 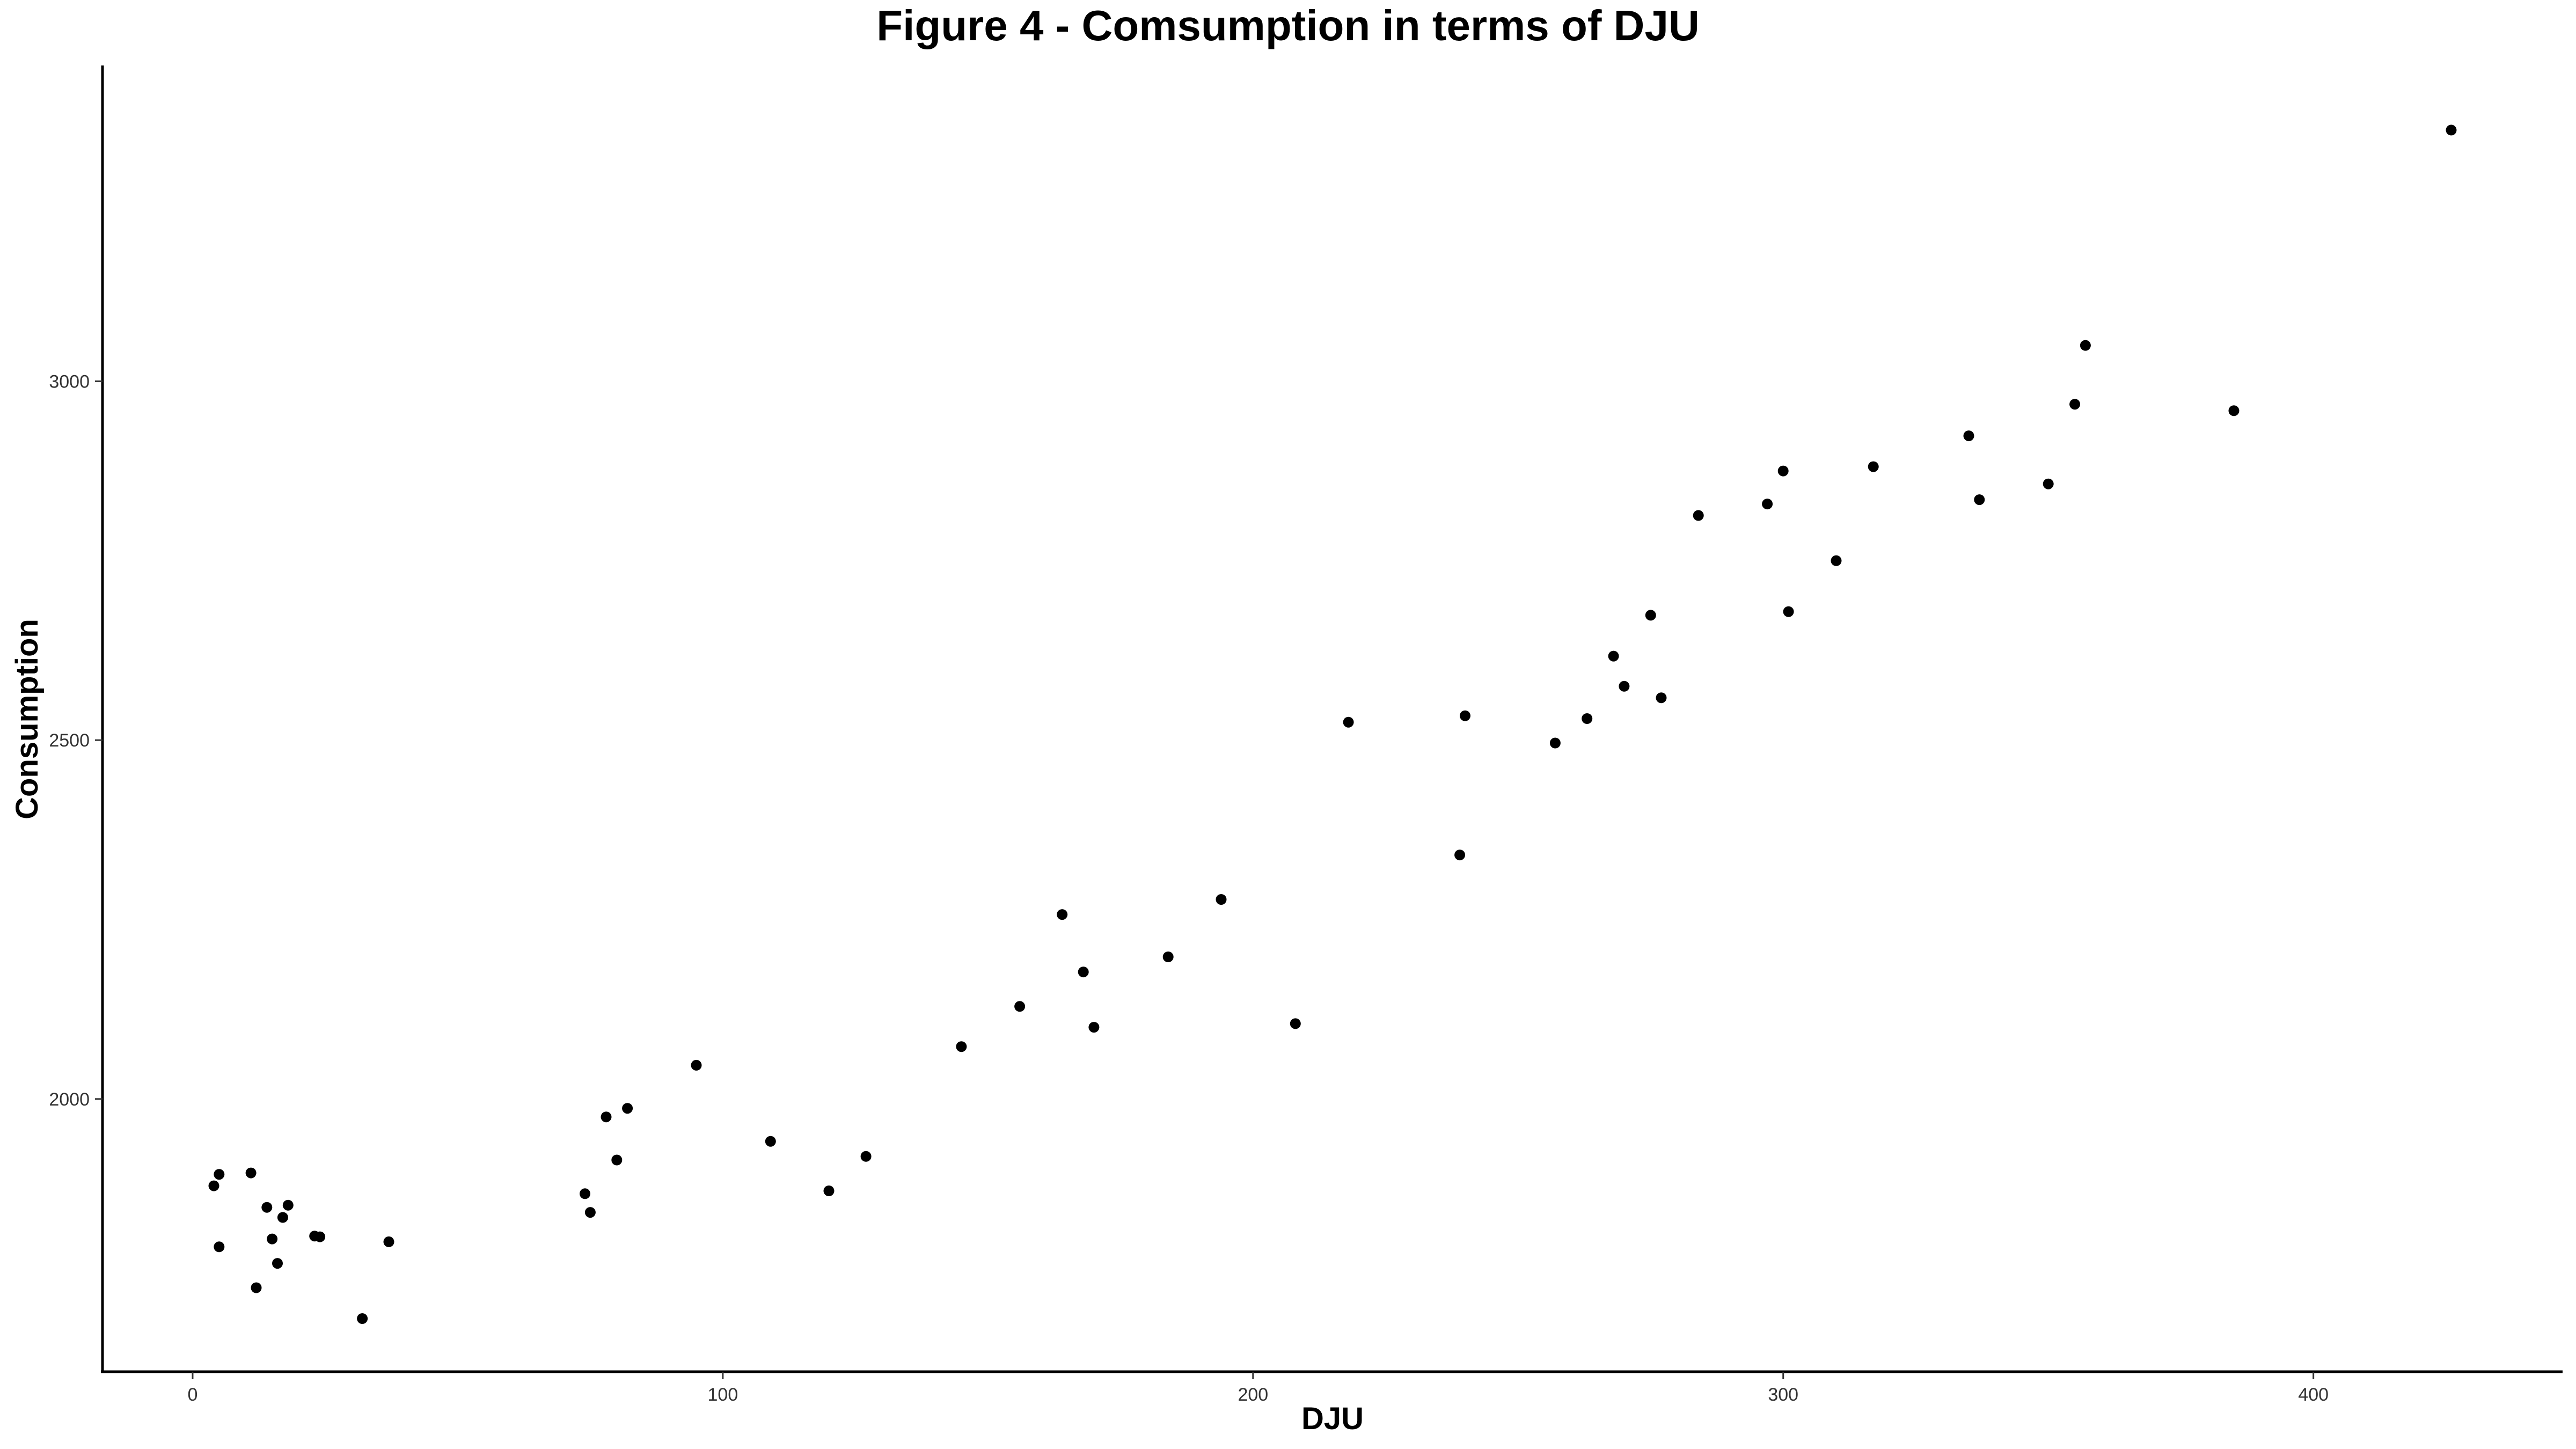 What do you see at coordinates (192, 1395) in the screenshot?
I see `x-tick-label: 0` at bounding box center [192, 1395].